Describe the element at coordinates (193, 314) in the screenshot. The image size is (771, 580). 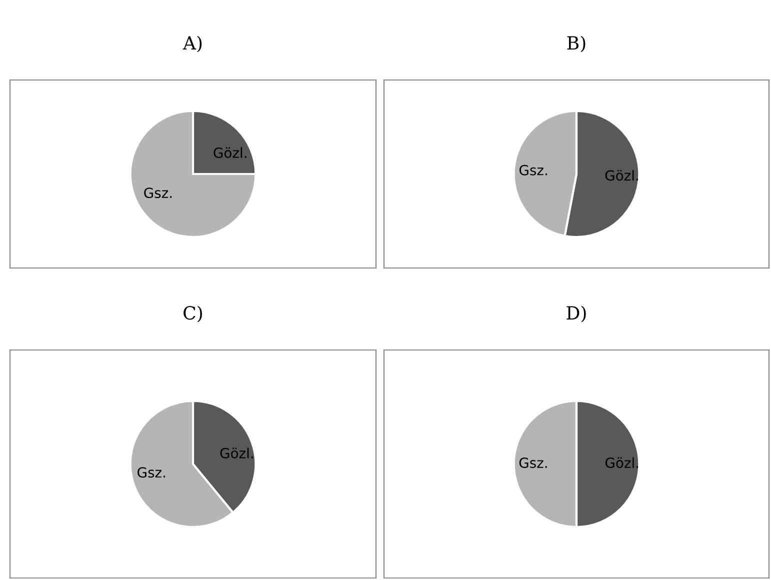
I see `chart-title: C)` at that location.